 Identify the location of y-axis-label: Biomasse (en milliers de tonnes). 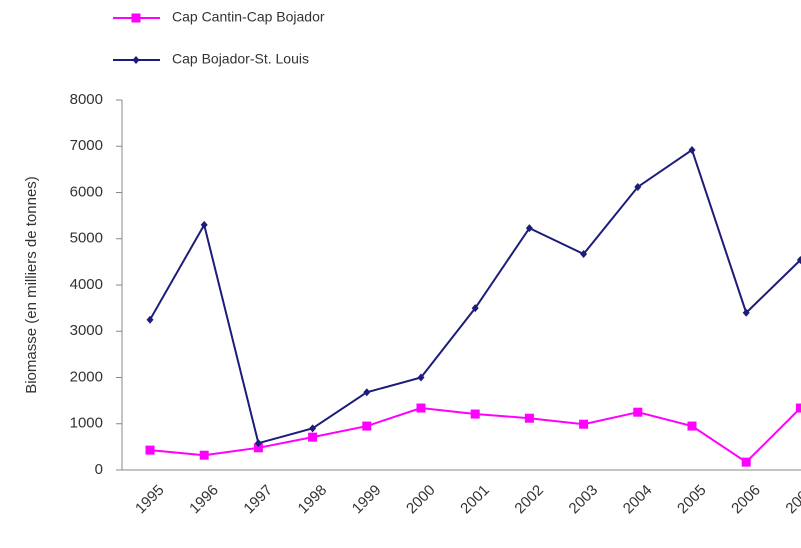
(31, 285).